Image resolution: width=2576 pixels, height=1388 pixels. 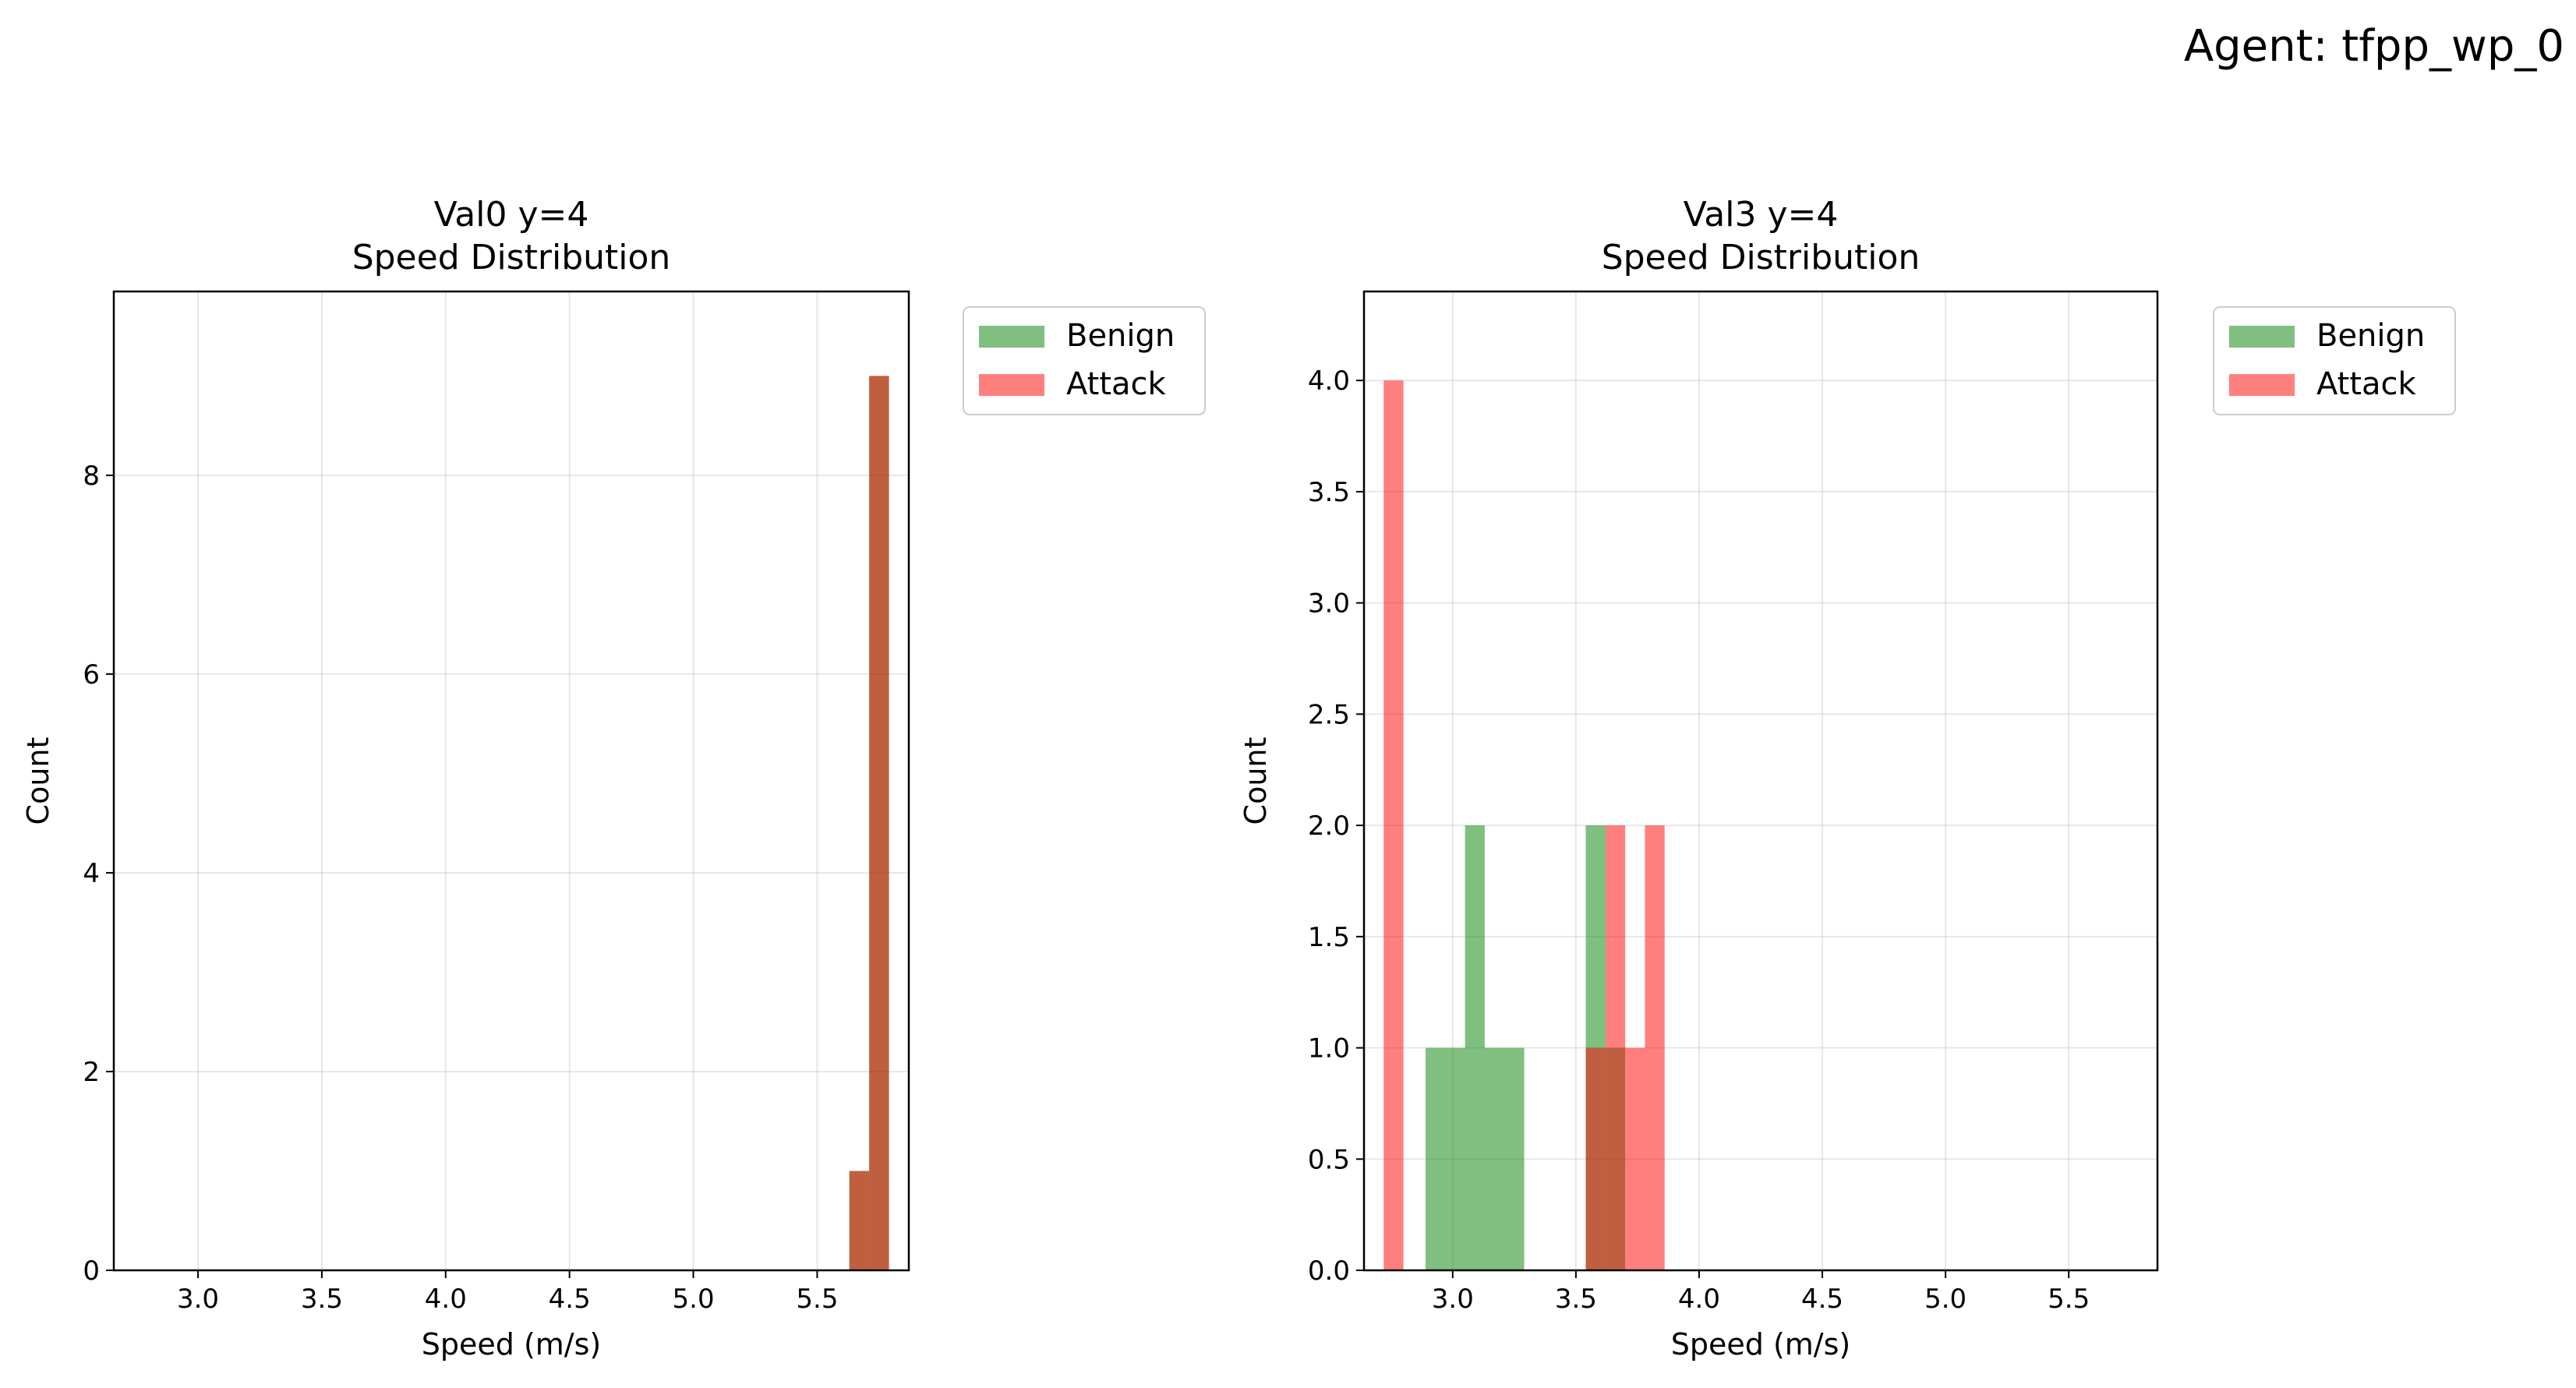 What do you see at coordinates (91, 477) in the screenshot?
I see `y-tick-label: 8` at bounding box center [91, 477].